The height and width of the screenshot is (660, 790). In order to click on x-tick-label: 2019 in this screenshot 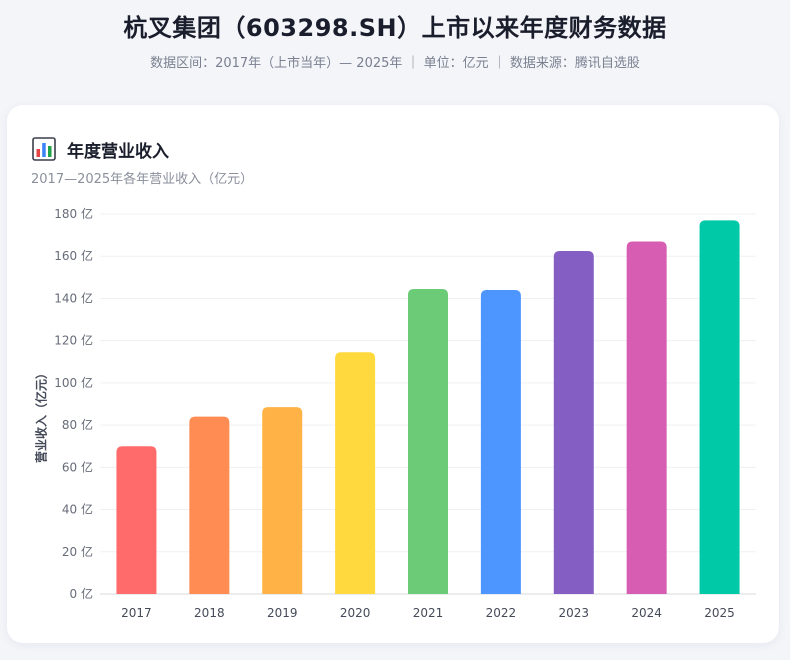, I will do `click(282, 613)`.